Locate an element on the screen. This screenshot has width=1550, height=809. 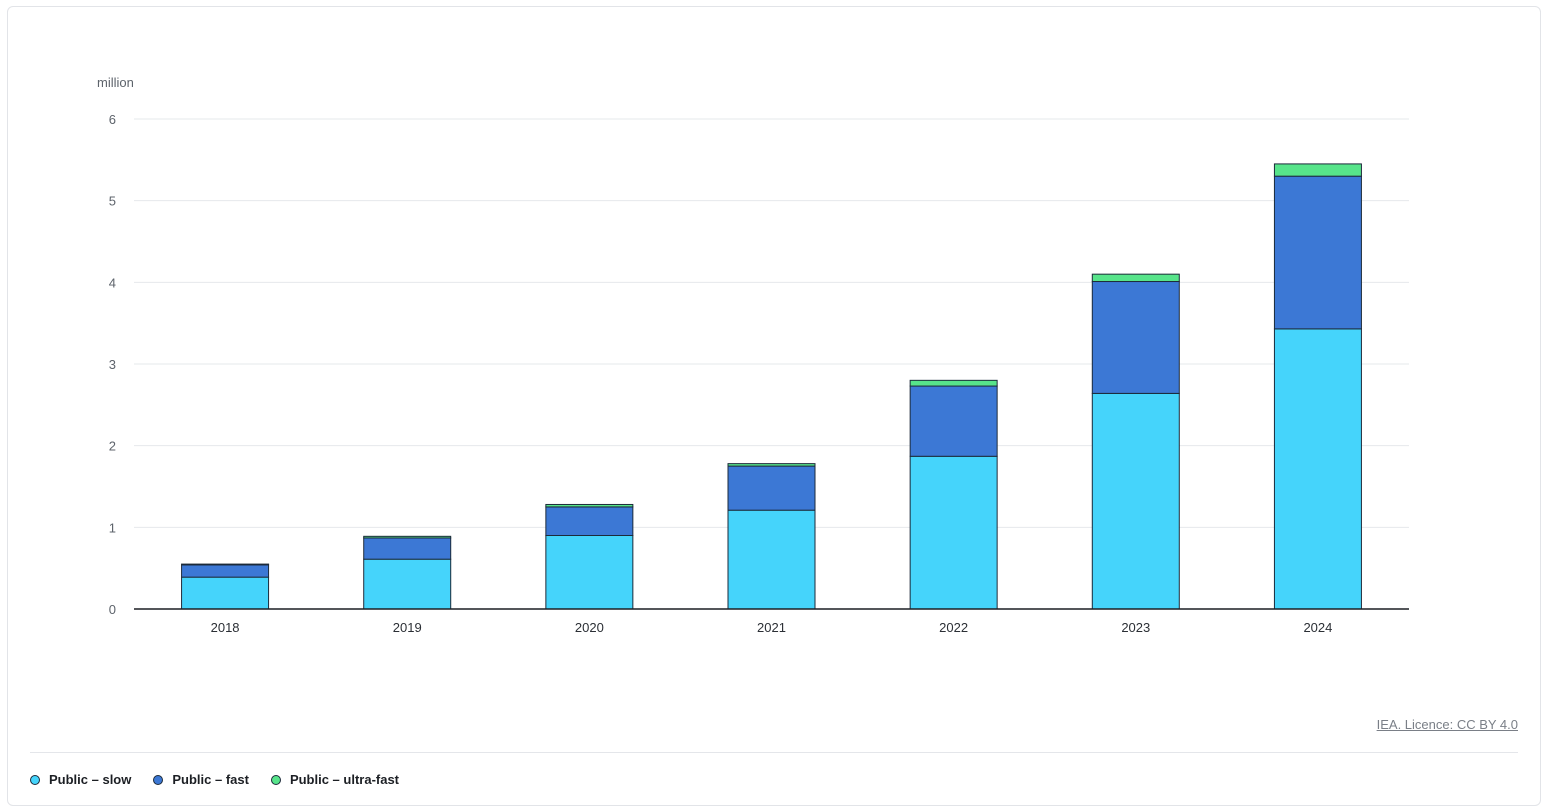
x-tick-label-2022: 2022 is located at coordinates (953, 627).